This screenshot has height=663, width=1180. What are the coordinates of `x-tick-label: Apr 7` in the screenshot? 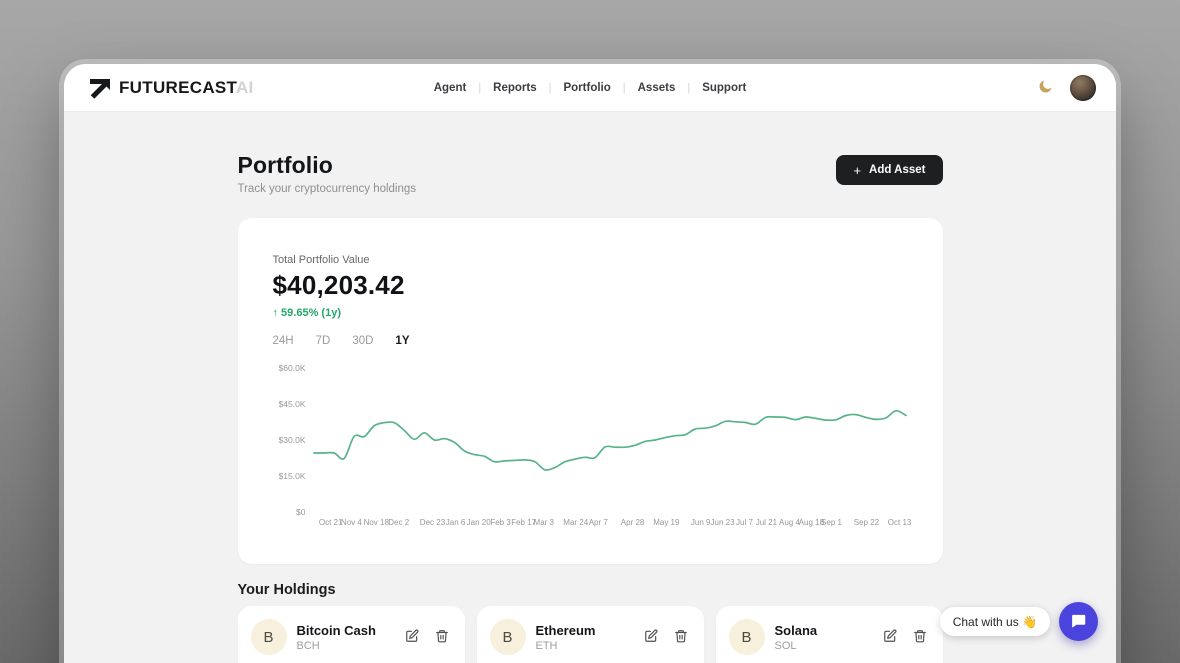 It's located at (598, 522).